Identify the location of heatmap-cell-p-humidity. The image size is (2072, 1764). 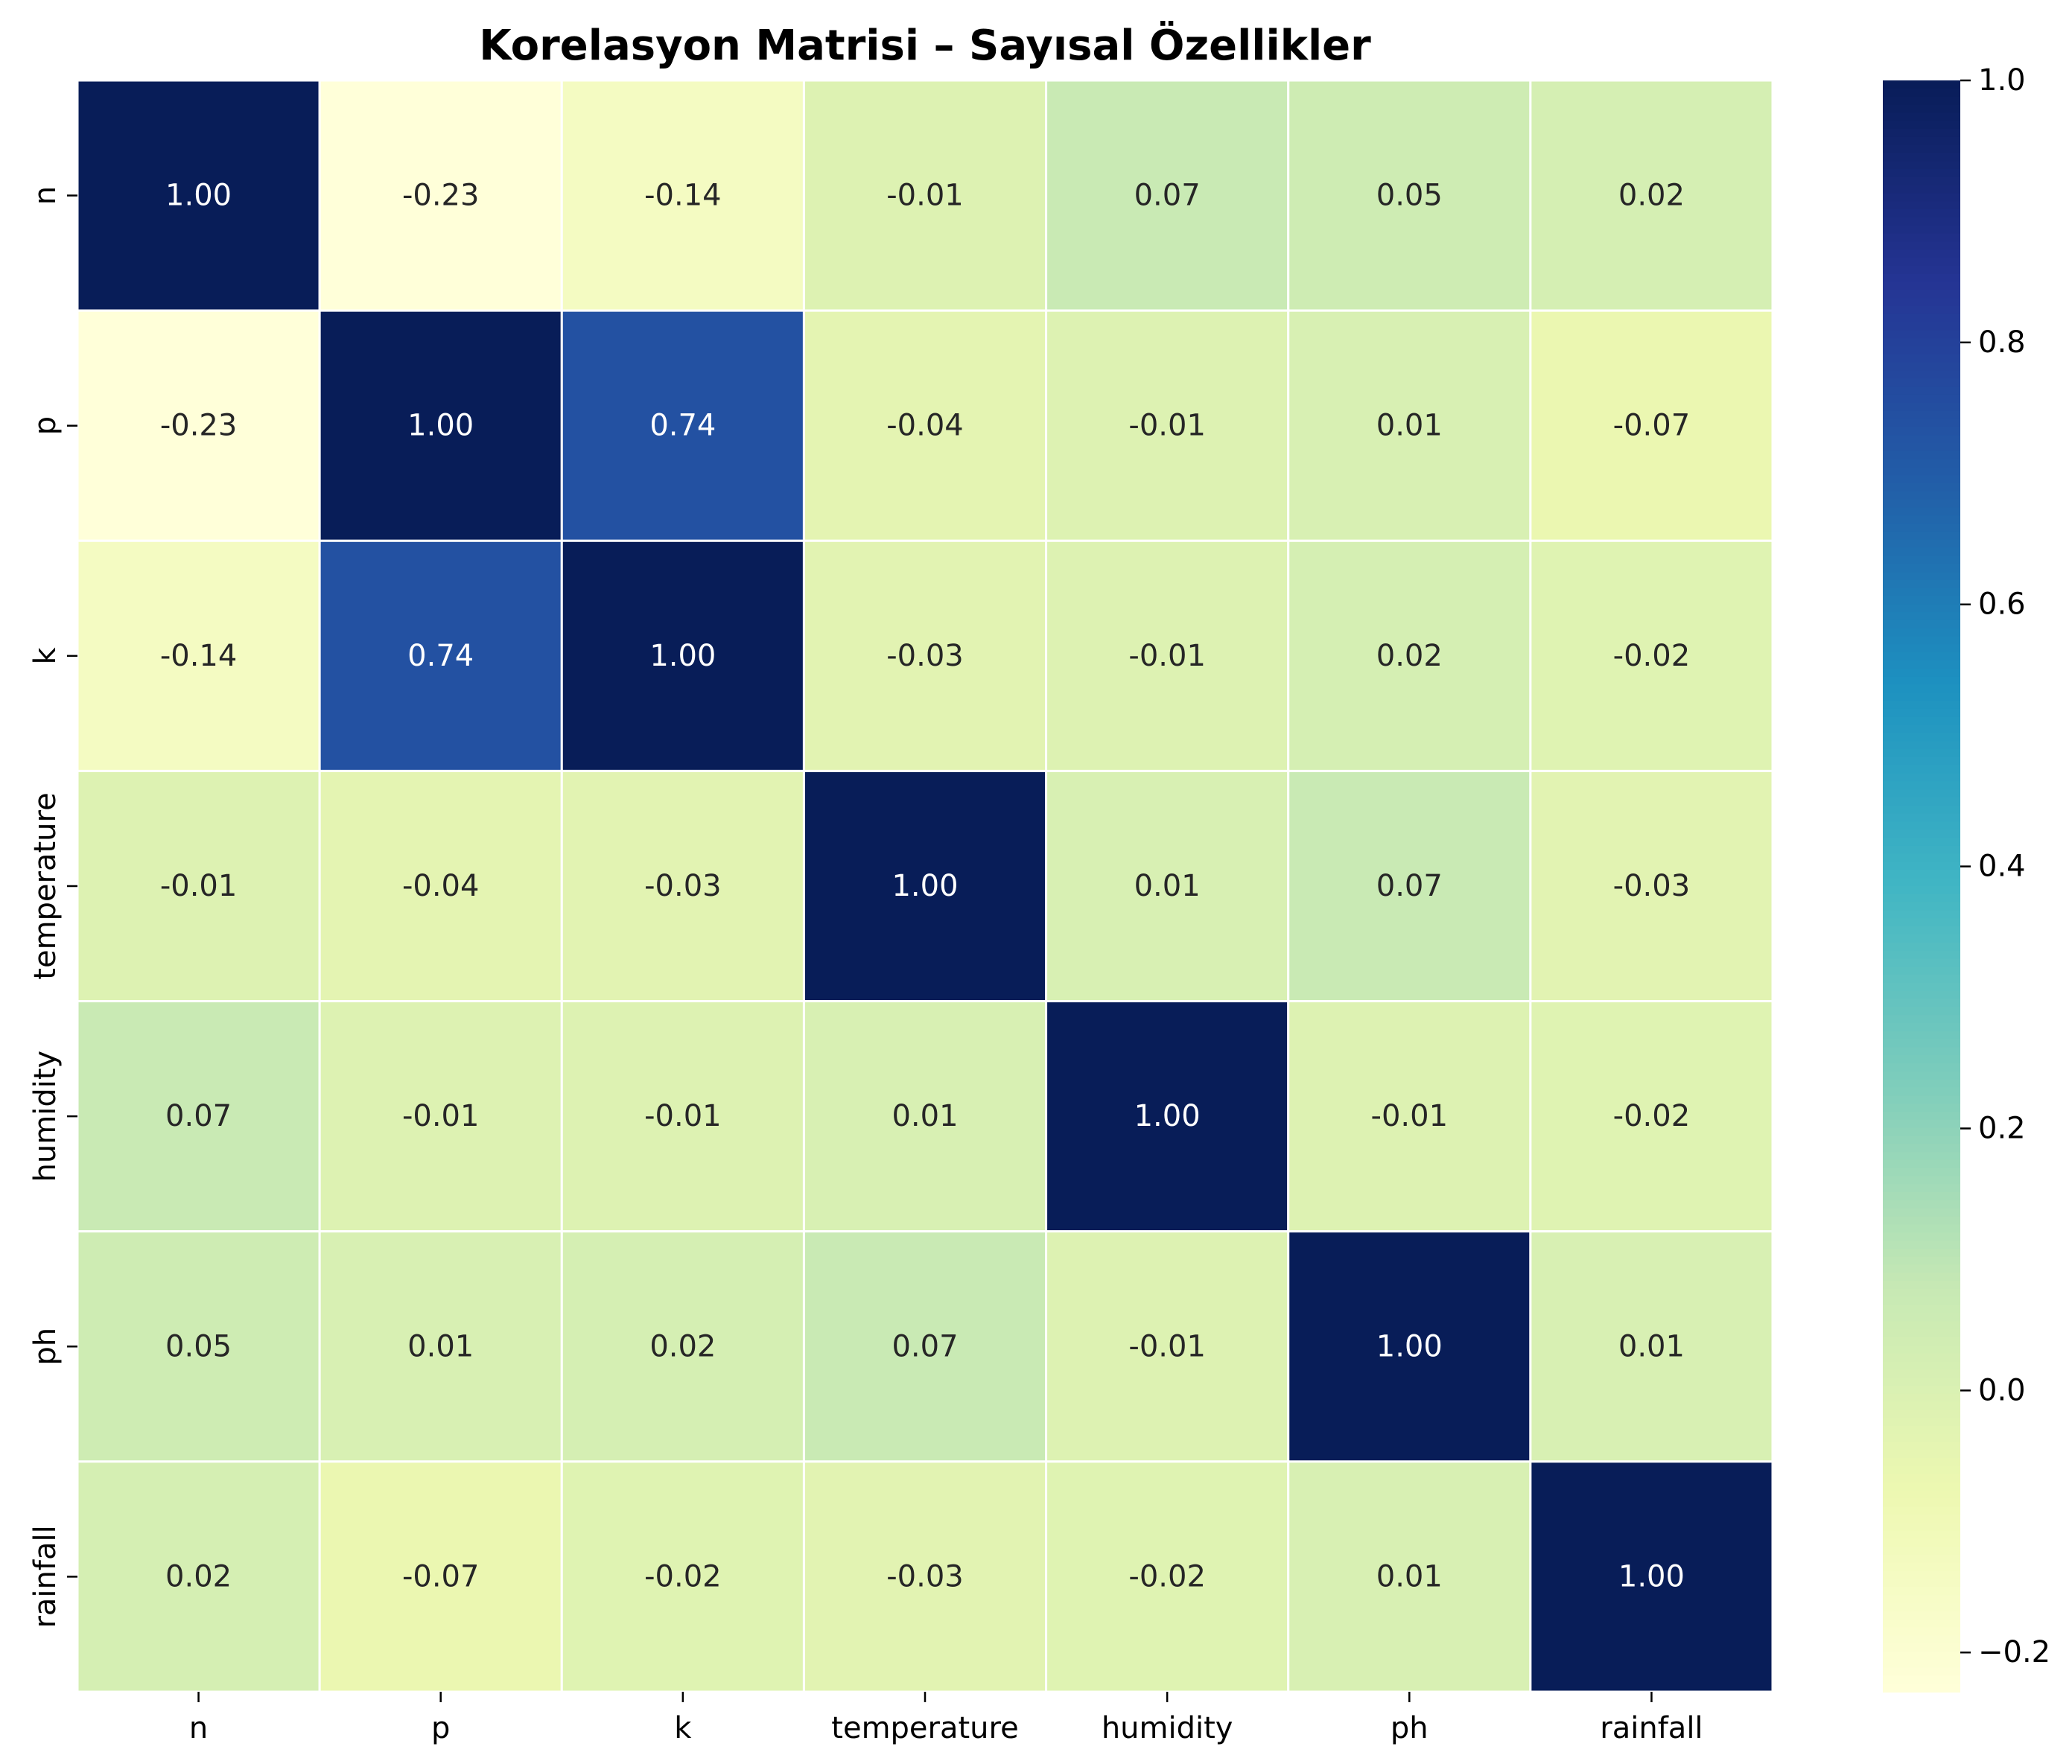
(1167, 425).